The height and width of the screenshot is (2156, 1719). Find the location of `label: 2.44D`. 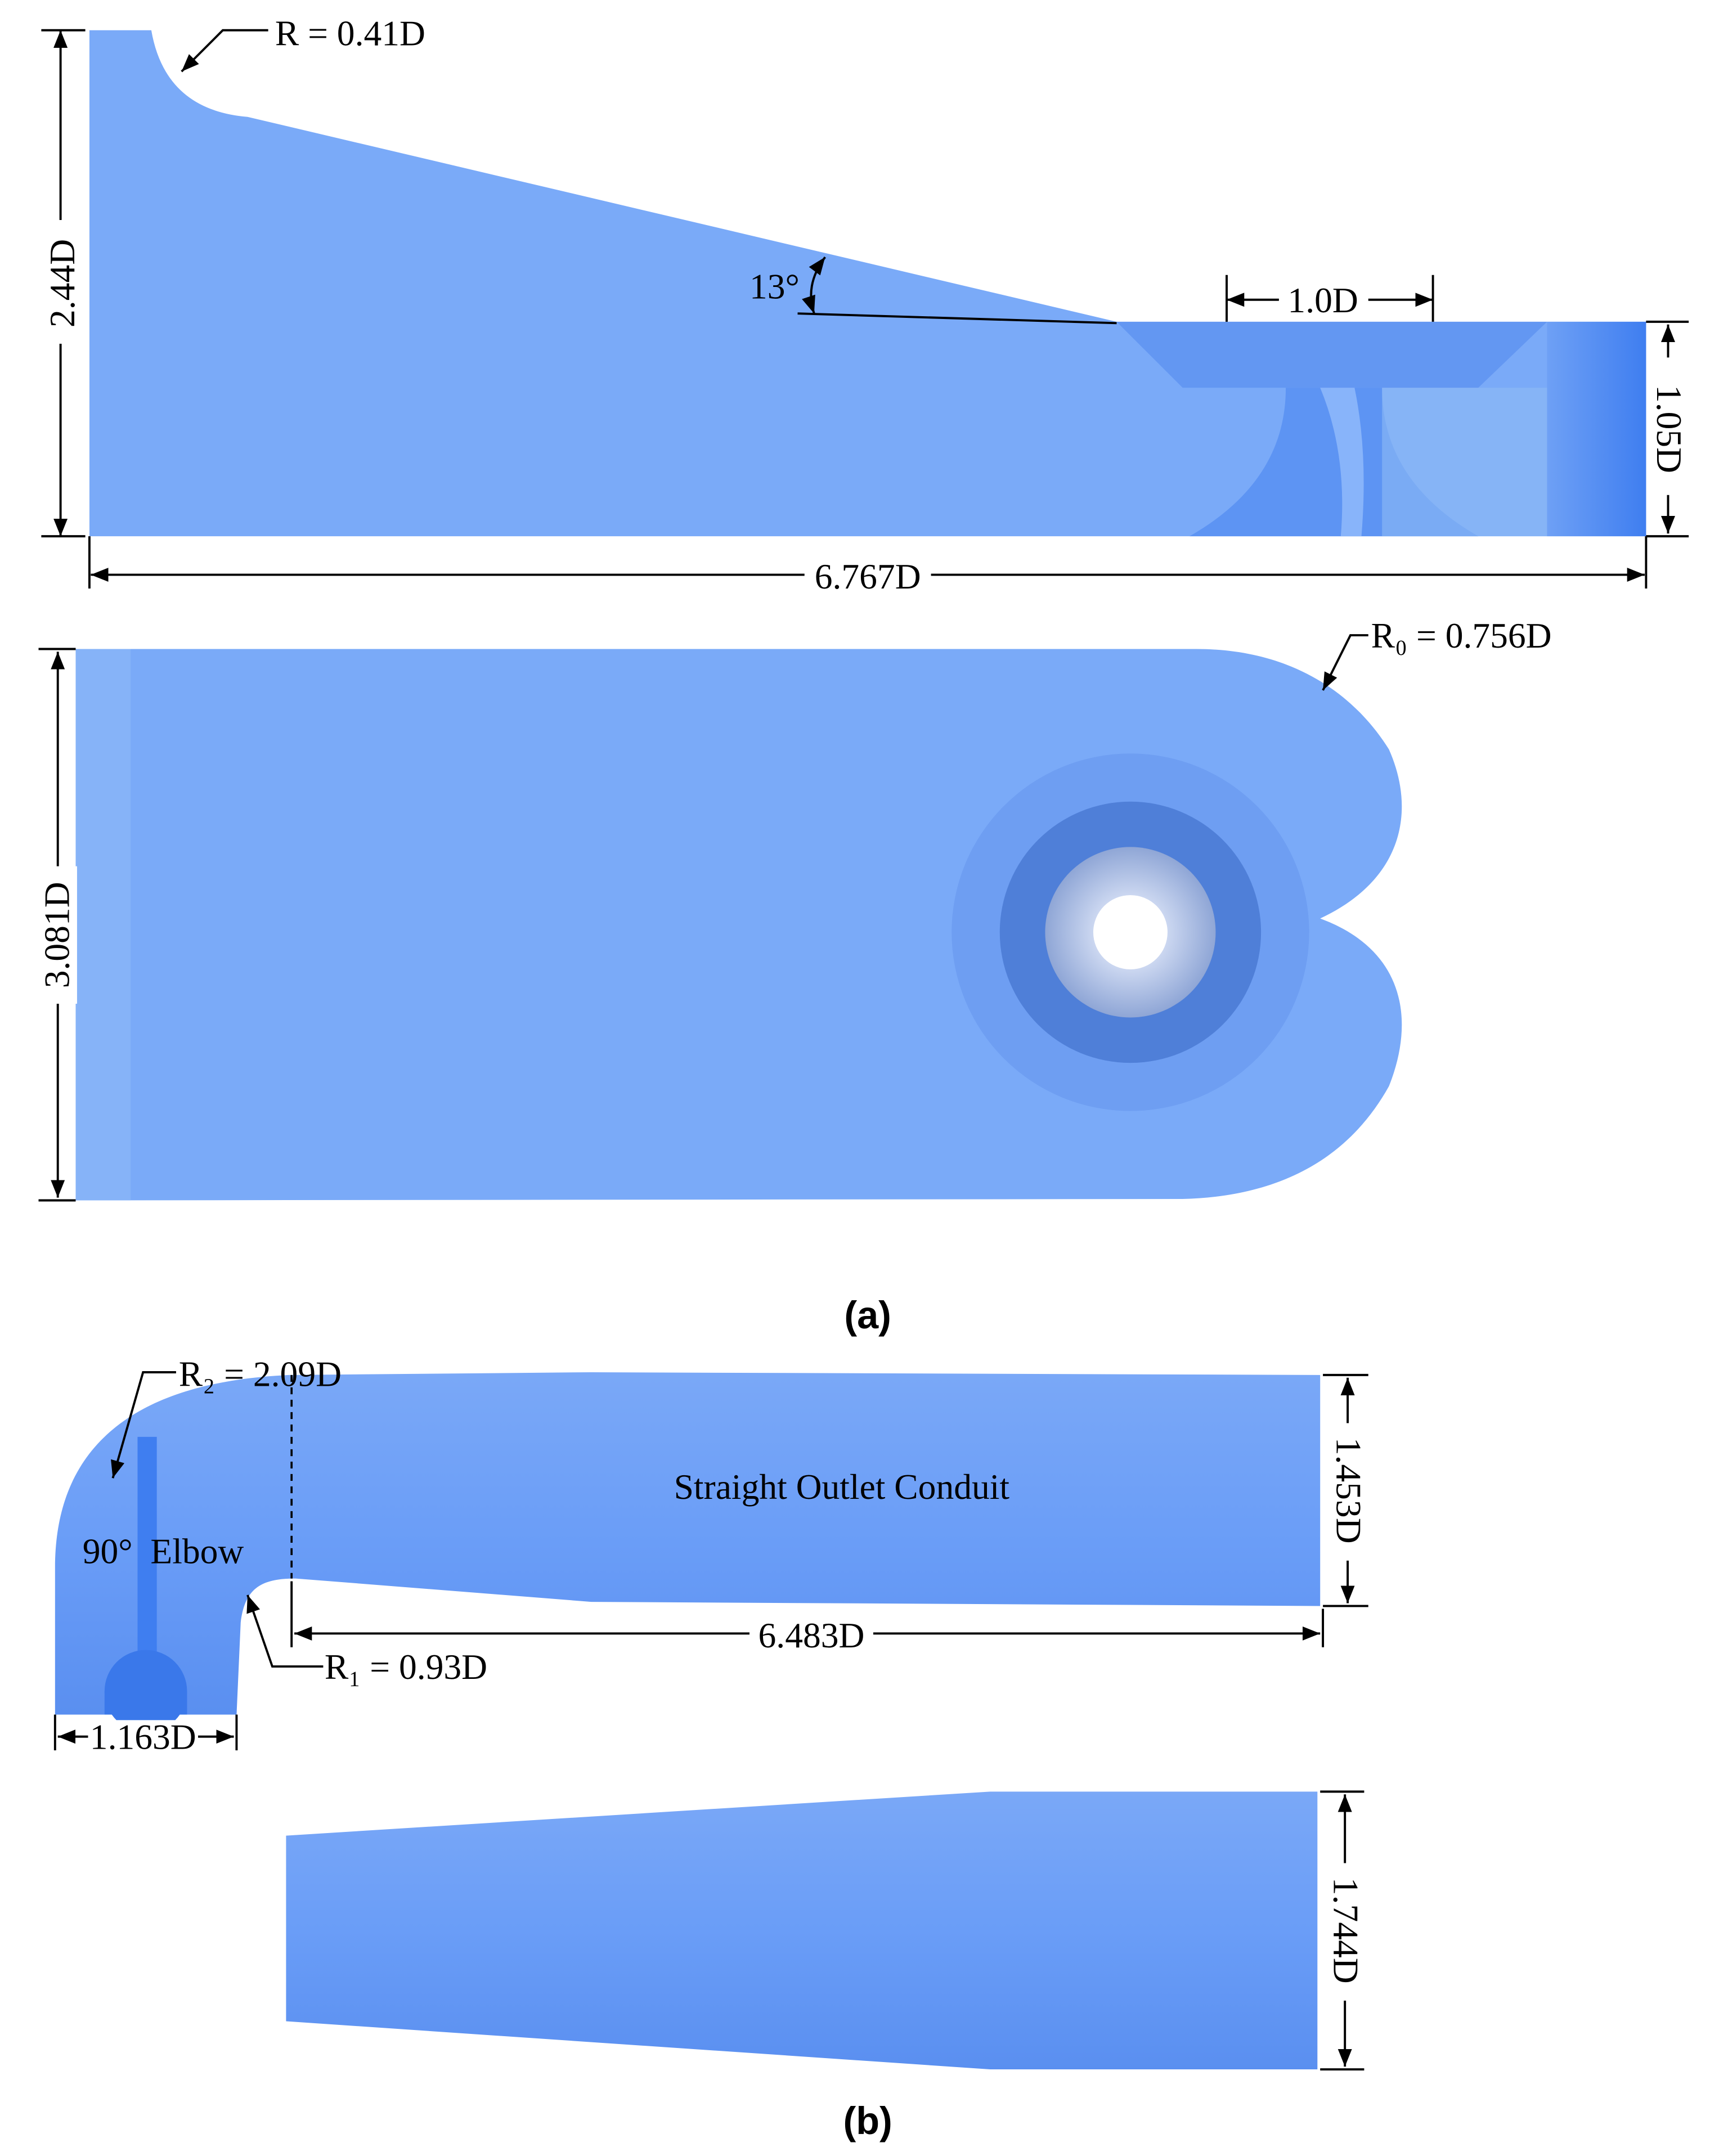

label: 2.44D is located at coordinates (62, 283).